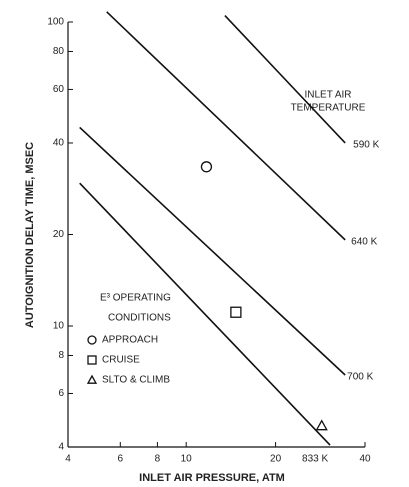  I want to click on legend-label: CRUISE, so click(121, 360).